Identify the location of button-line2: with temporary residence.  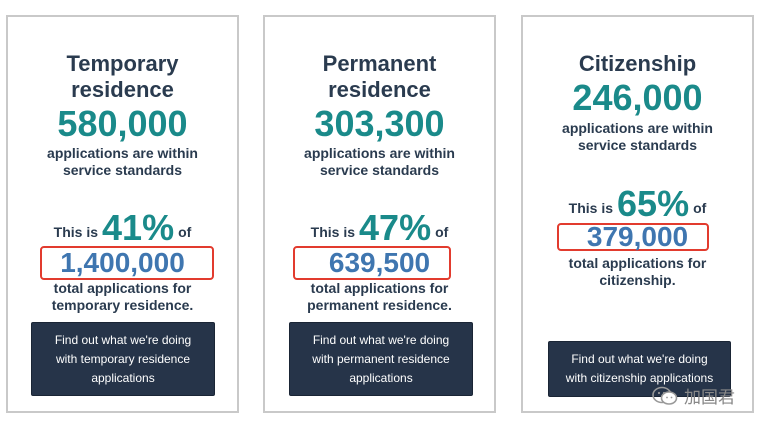
(123, 359).